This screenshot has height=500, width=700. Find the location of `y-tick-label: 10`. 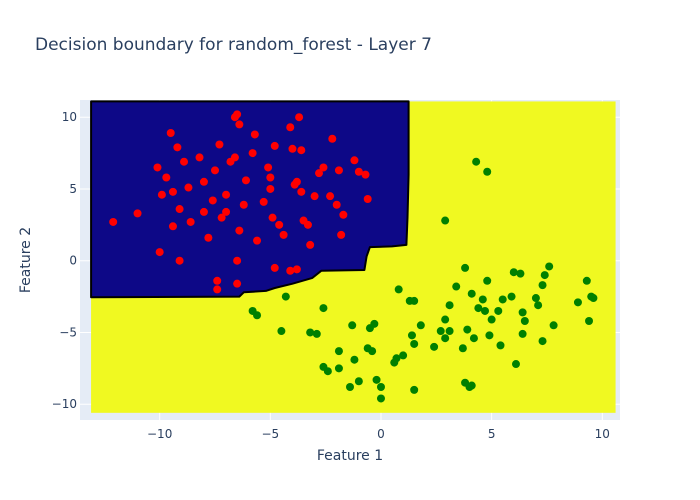

y-tick-label: 10 is located at coordinates (69, 117).